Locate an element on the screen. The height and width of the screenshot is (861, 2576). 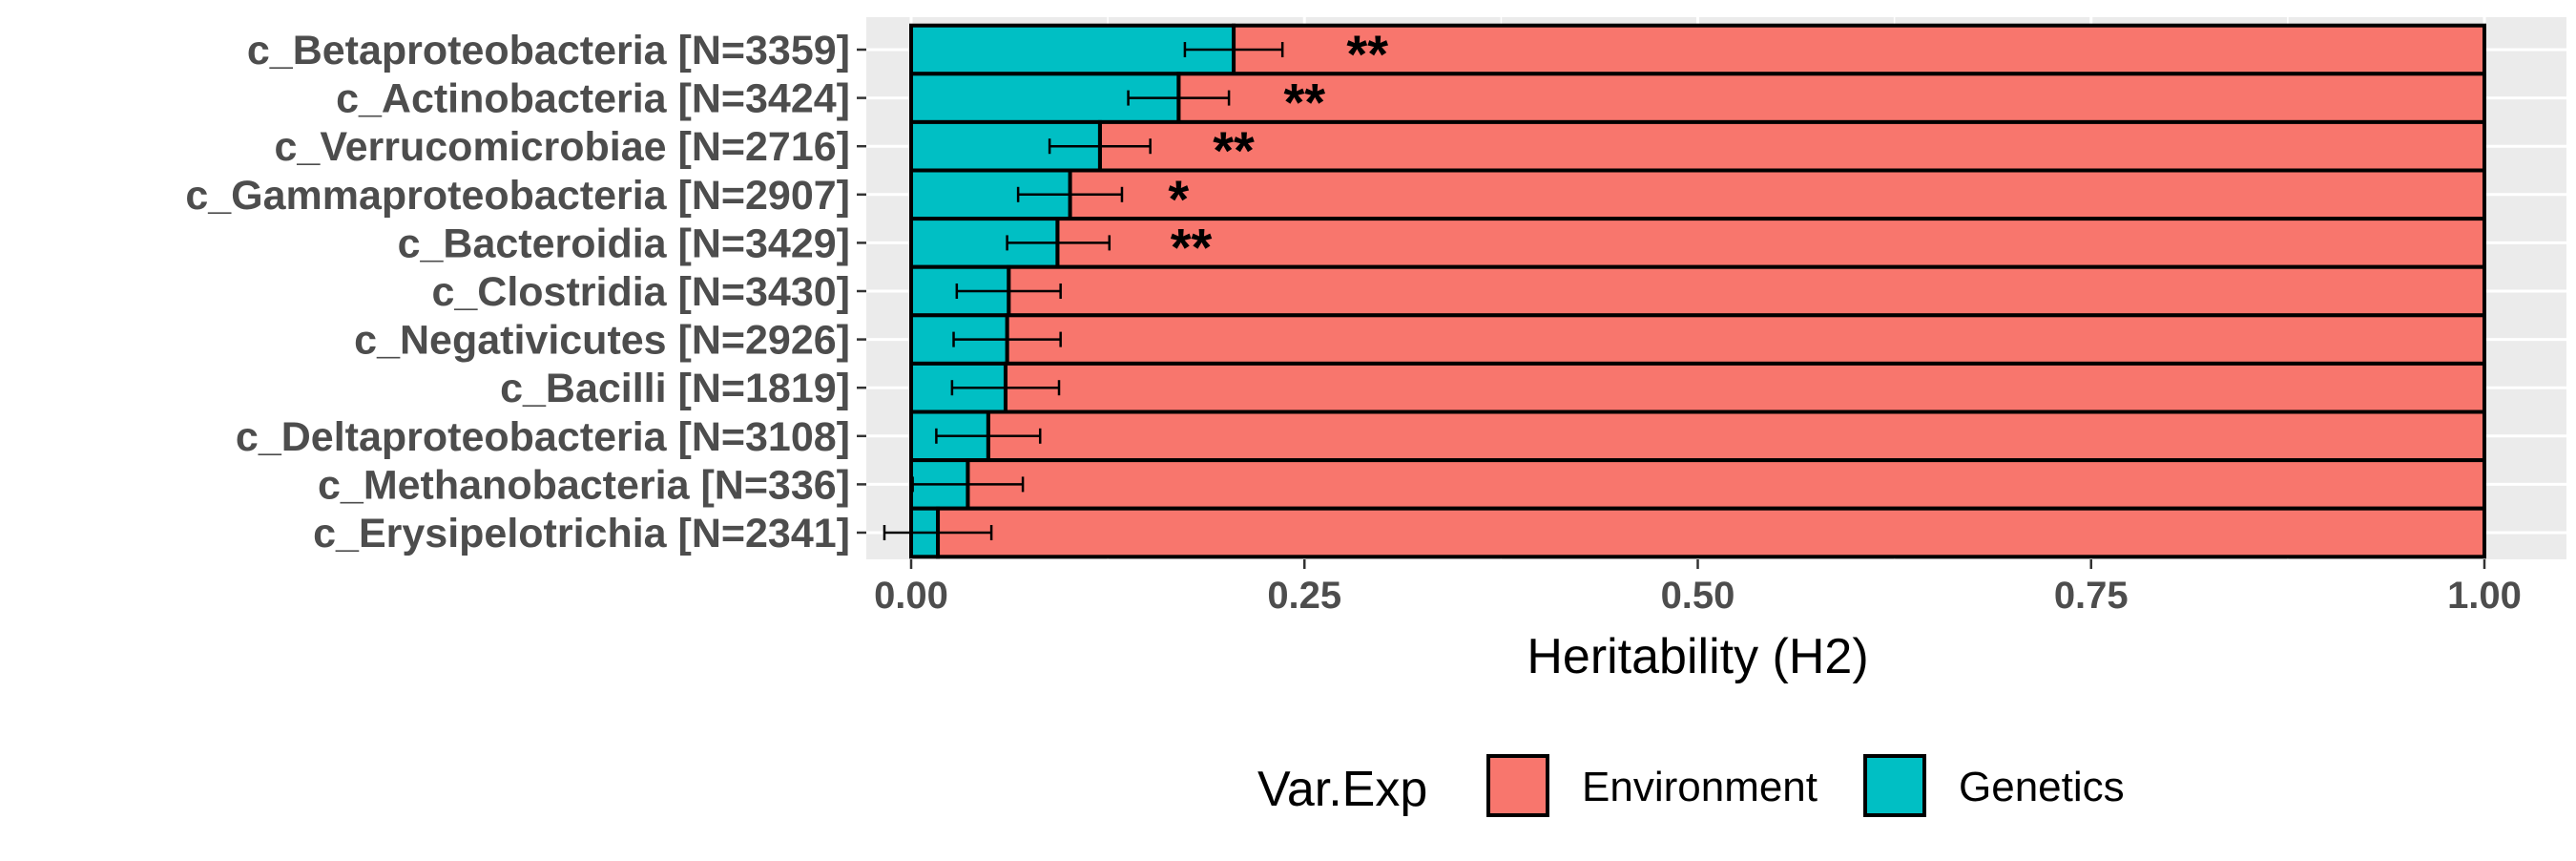
x-tick-label: 0.25 is located at coordinates (1304, 596).